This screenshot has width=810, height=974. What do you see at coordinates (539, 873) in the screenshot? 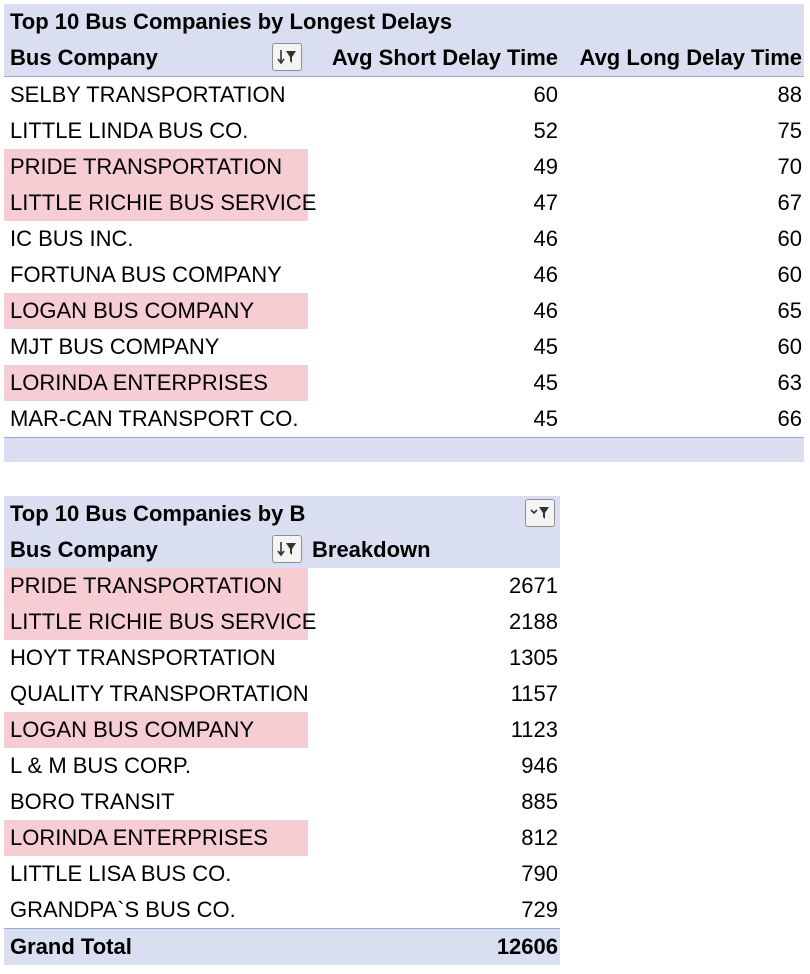
I see `breakdown-cell: 790` at bounding box center [539, 873].